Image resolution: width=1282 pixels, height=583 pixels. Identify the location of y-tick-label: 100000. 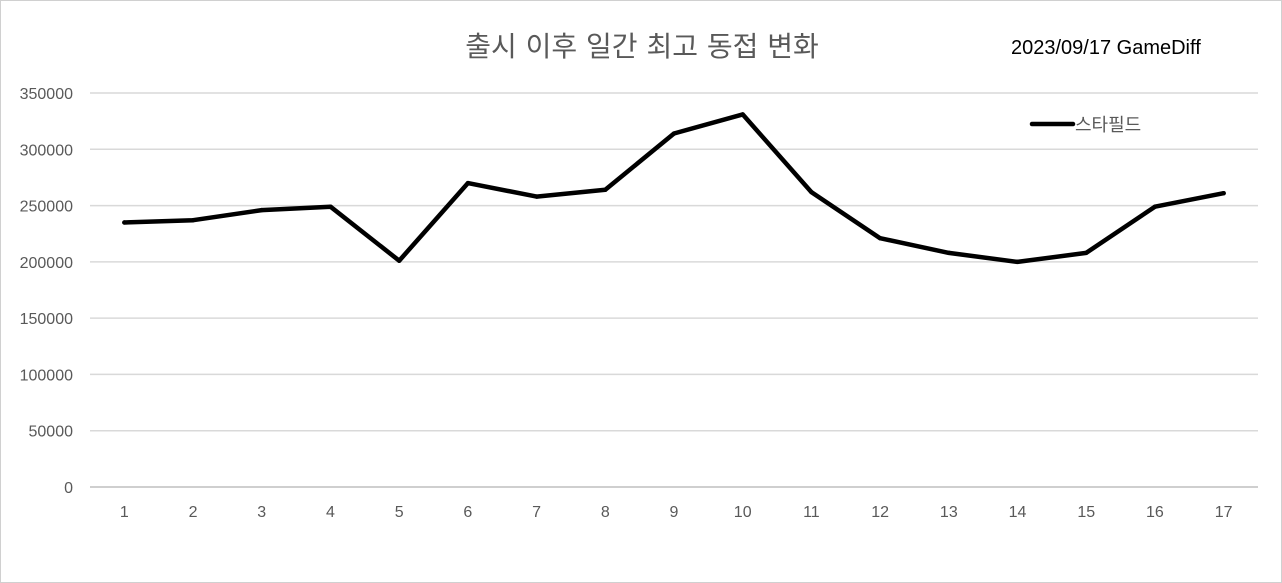
(46, 375).